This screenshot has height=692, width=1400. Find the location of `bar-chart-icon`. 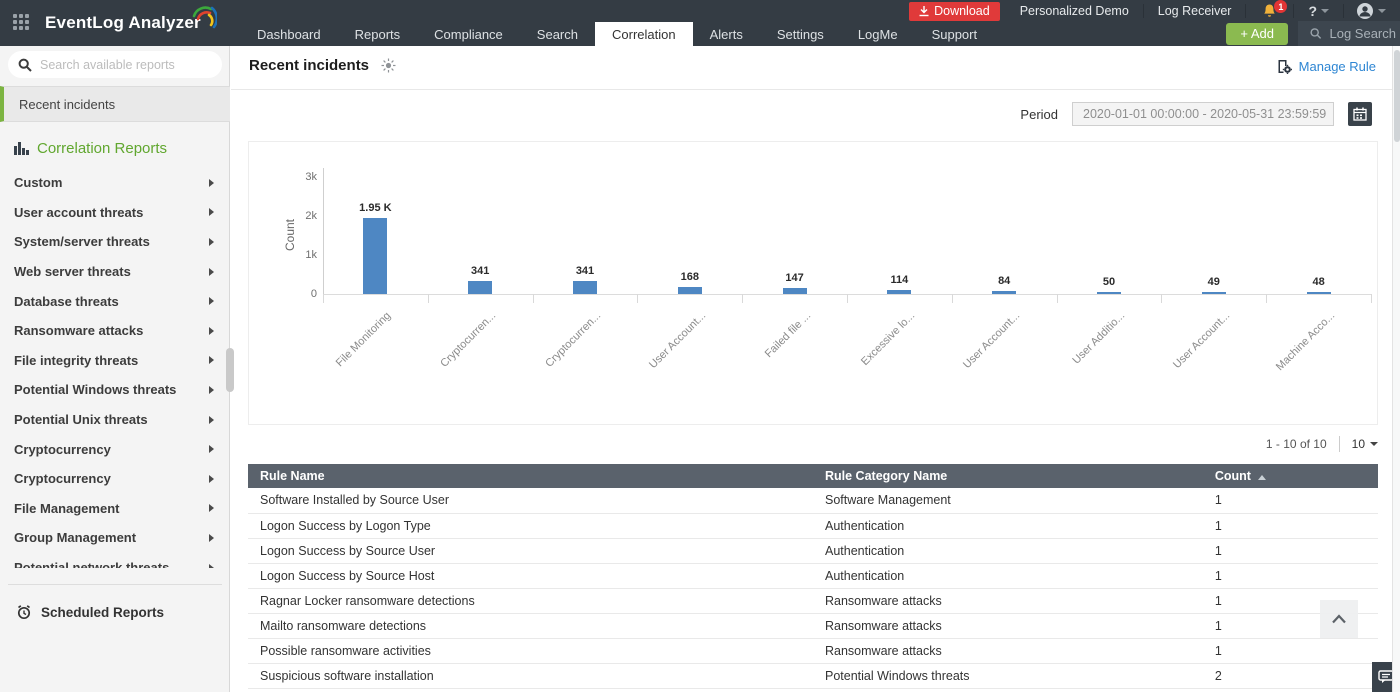

bar-chart-icon is located at coordinates (21, 148).